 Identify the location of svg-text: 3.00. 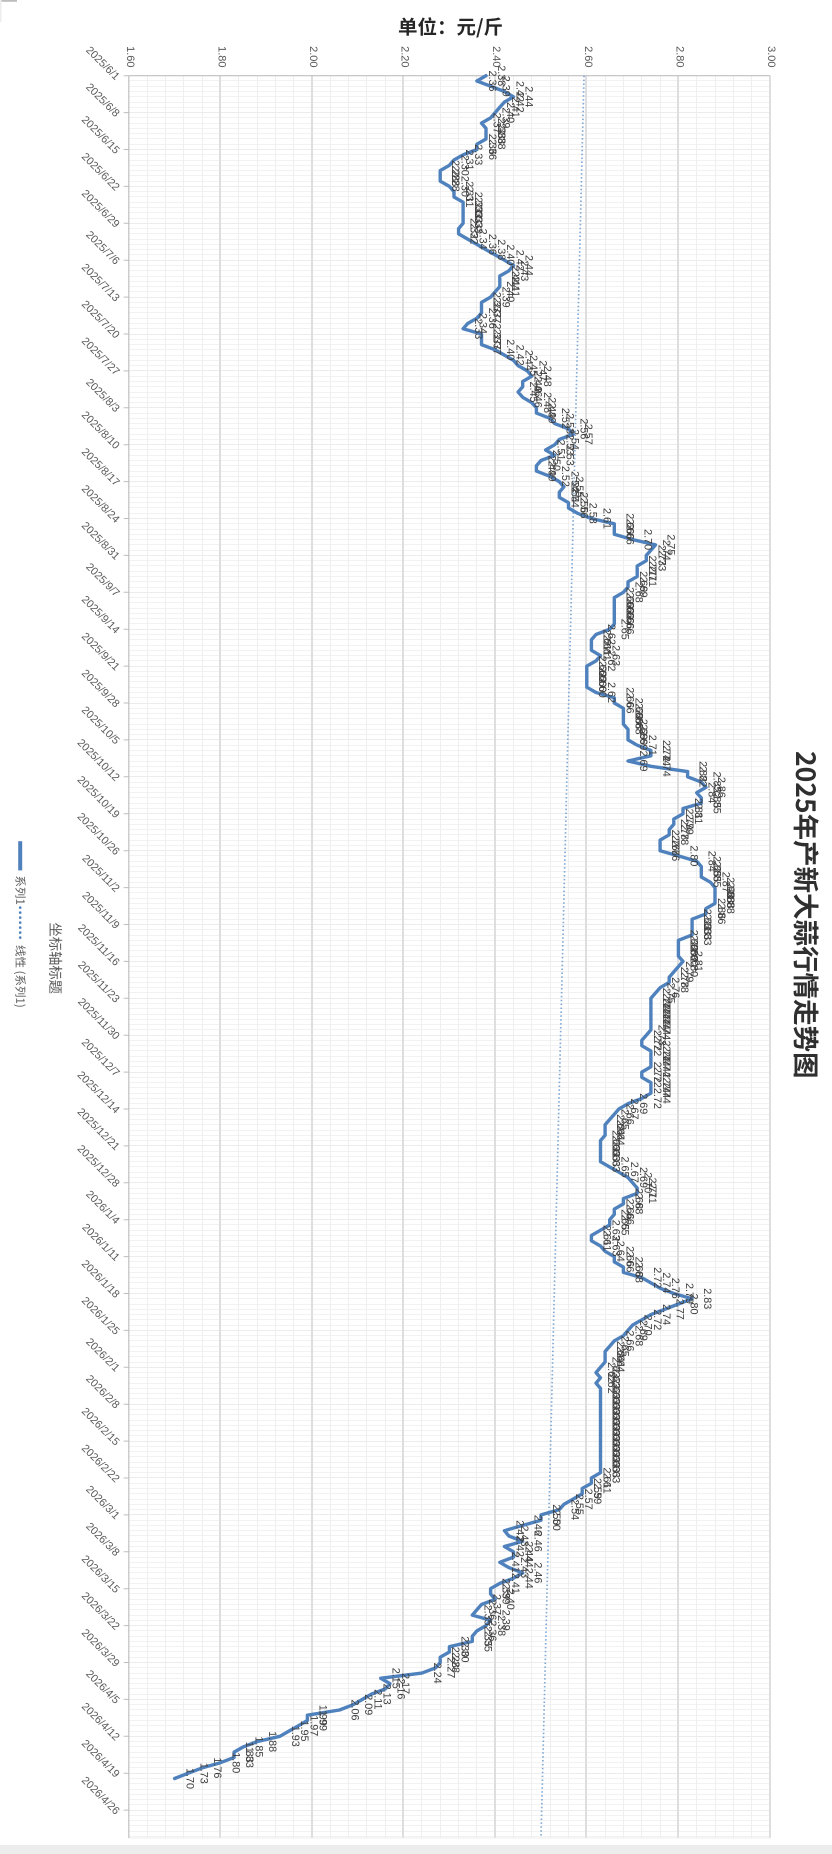
(771, 56).